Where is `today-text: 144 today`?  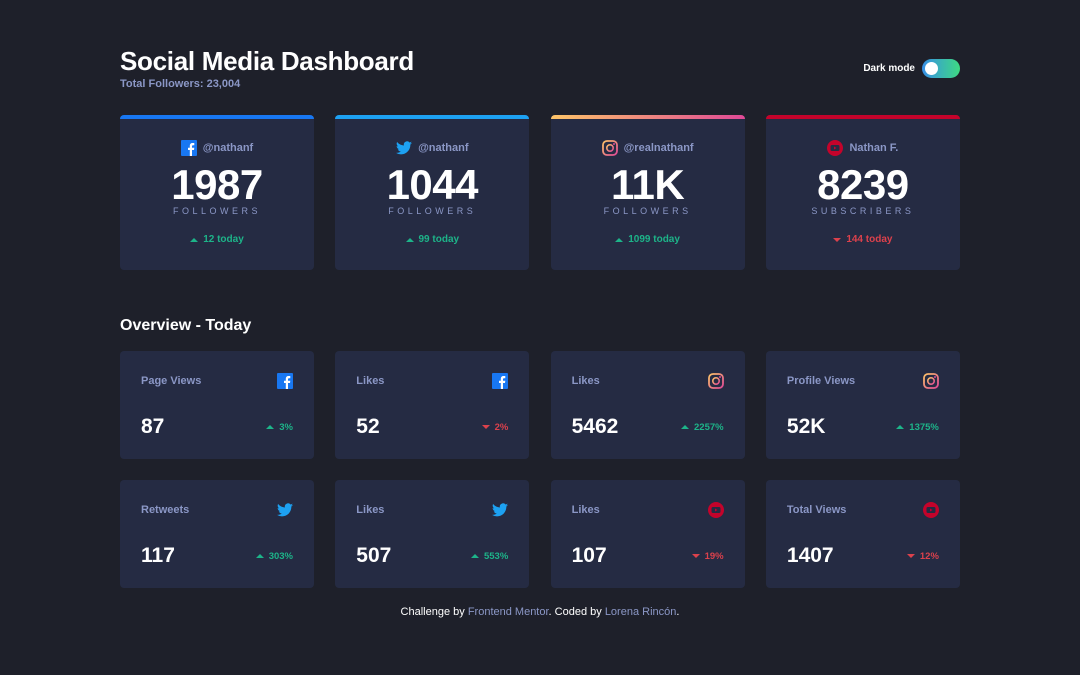
today-text: 144 today is located at coordinates (869, 239).